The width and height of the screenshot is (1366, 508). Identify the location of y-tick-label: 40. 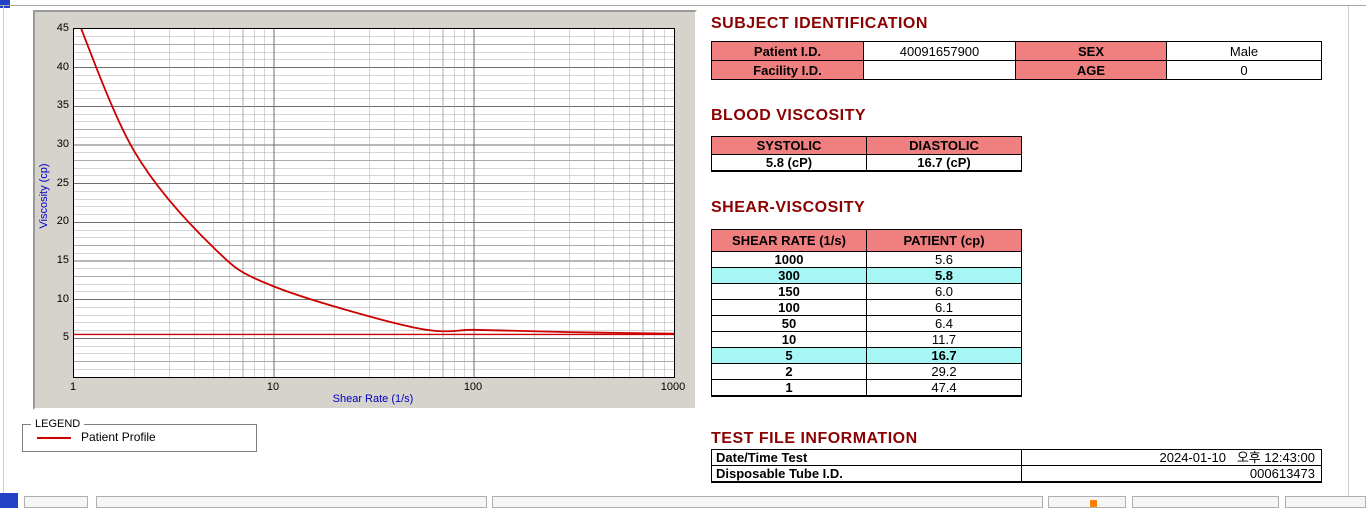
(62, 66).